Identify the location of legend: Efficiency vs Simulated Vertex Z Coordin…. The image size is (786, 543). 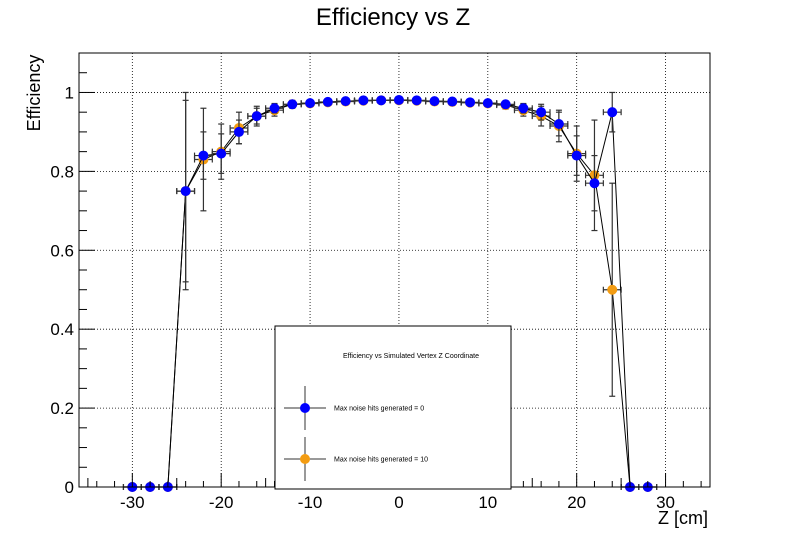
(393, 407).